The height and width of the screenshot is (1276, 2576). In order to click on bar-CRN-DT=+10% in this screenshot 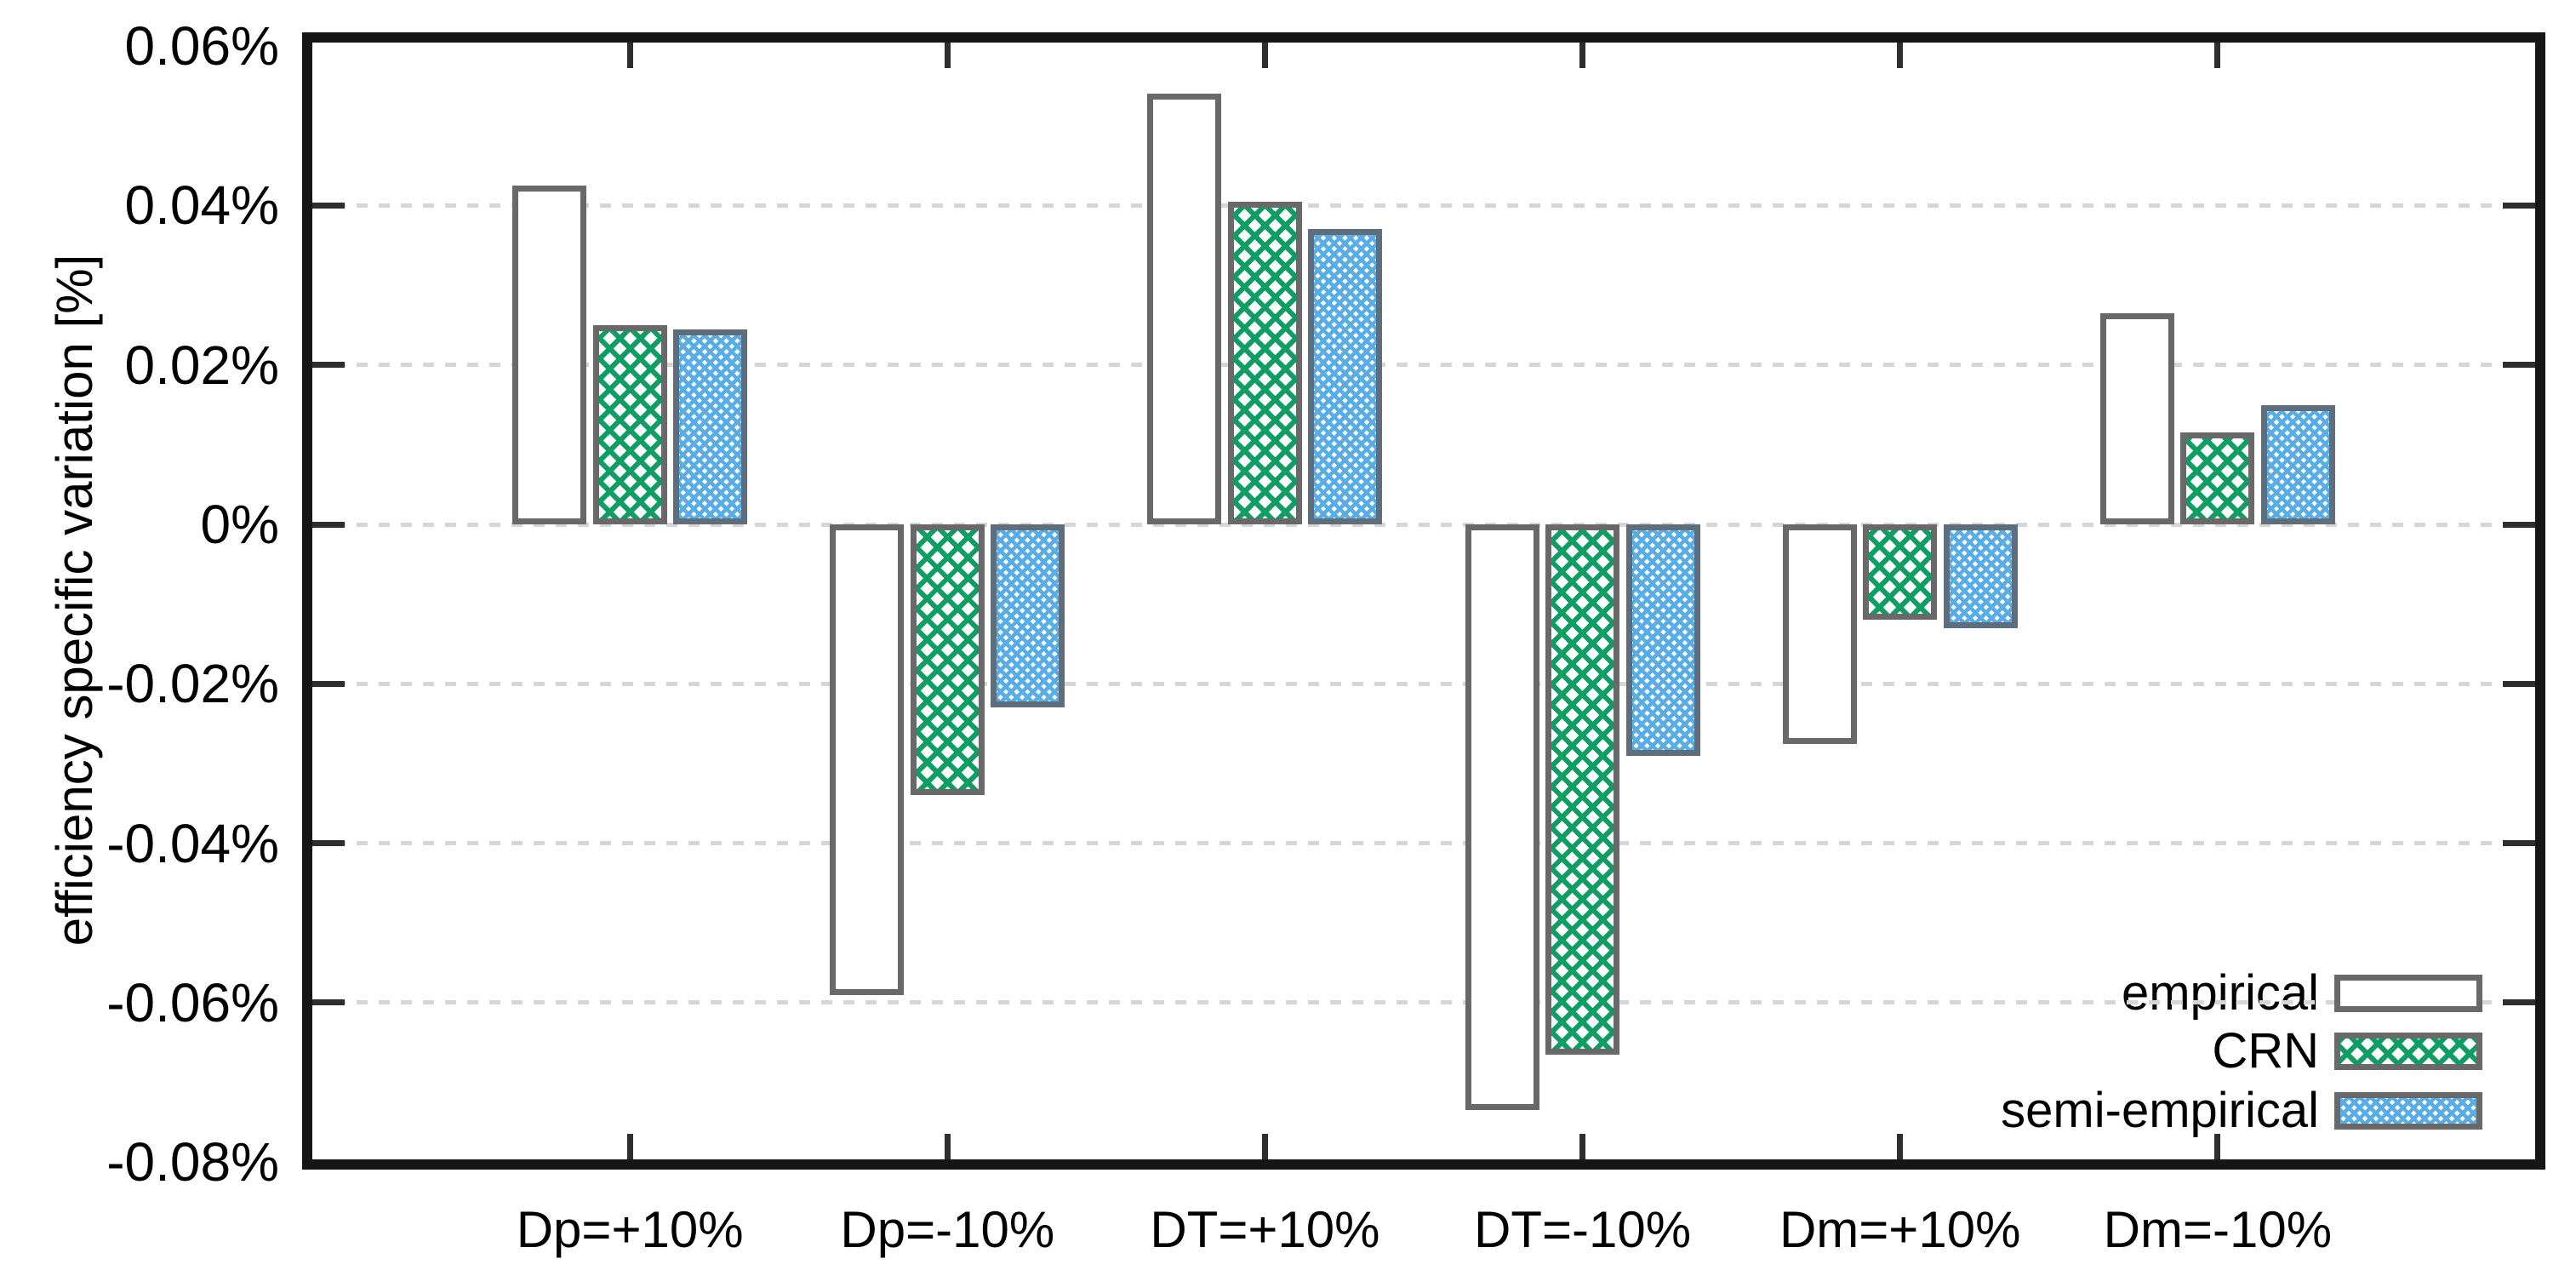, I will do `click(1264, 362)`.